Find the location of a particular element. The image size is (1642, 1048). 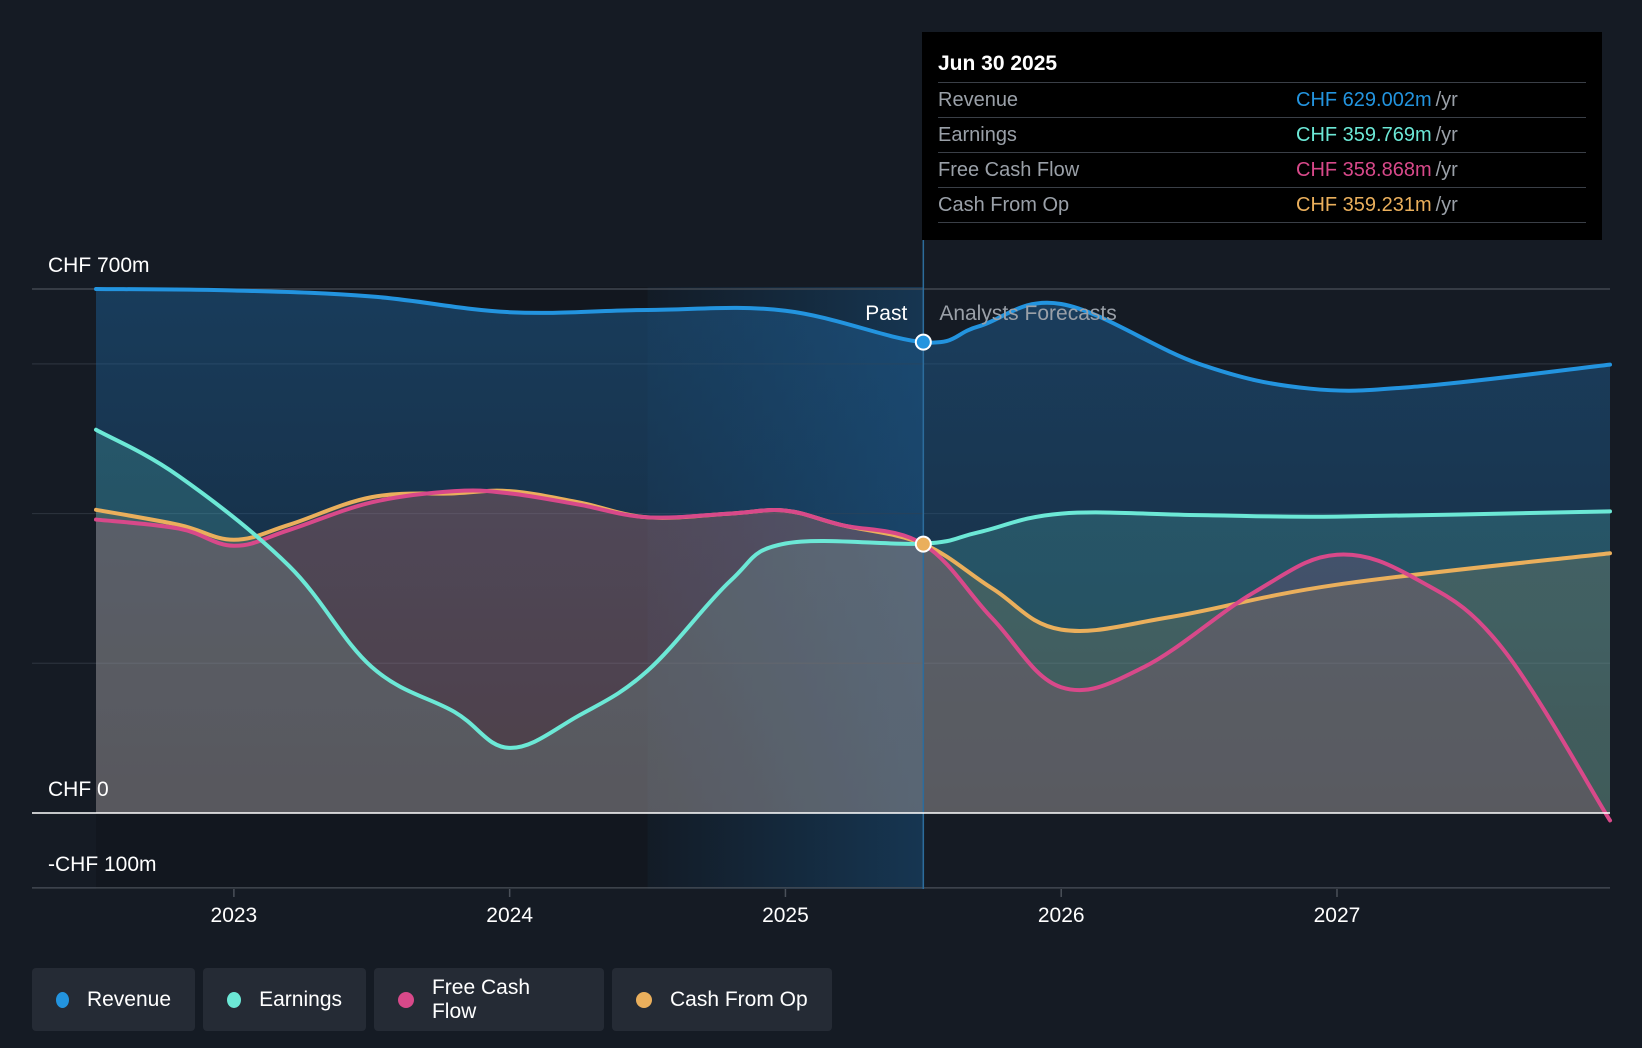

legend-item-free-cash-flow: Free Cash Flow is located at coordinates (489, 999).